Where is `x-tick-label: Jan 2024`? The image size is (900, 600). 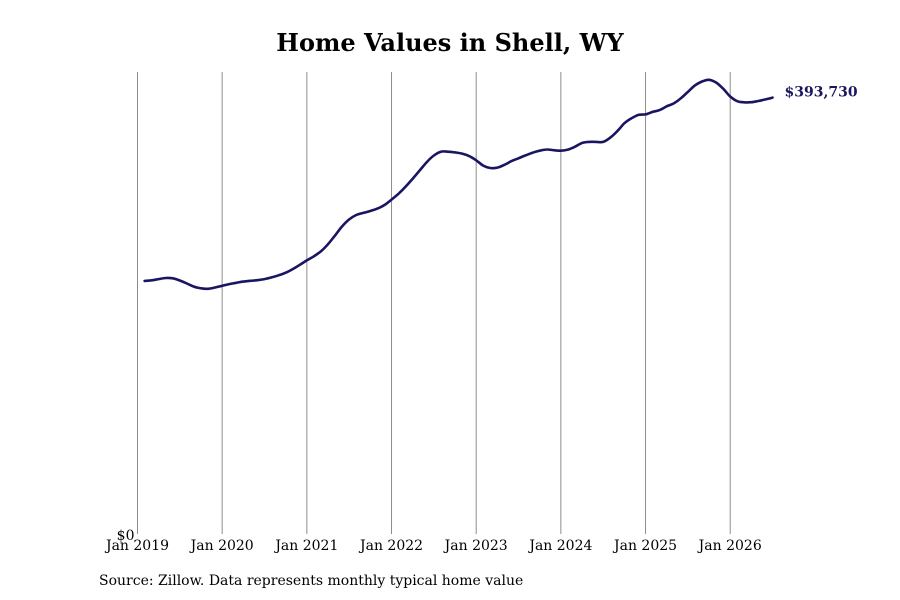 x-tick-label: Jan 2024 is located at coordinates (559, 546).